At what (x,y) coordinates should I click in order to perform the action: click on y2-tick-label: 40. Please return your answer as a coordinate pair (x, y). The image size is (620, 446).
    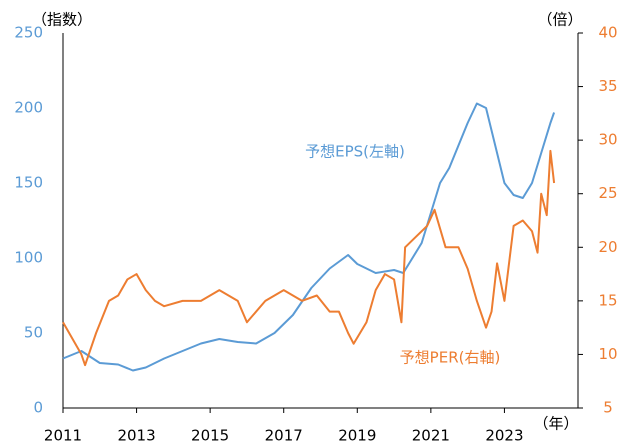
    Looking at the image, I should click on (607, 33).